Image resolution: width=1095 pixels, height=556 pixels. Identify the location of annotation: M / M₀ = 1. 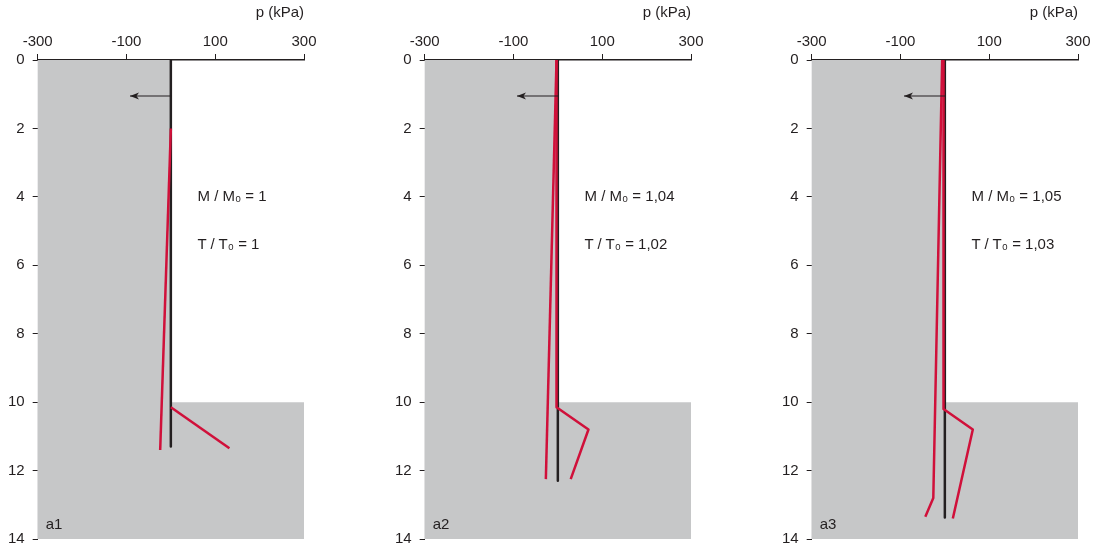
(232, 195).